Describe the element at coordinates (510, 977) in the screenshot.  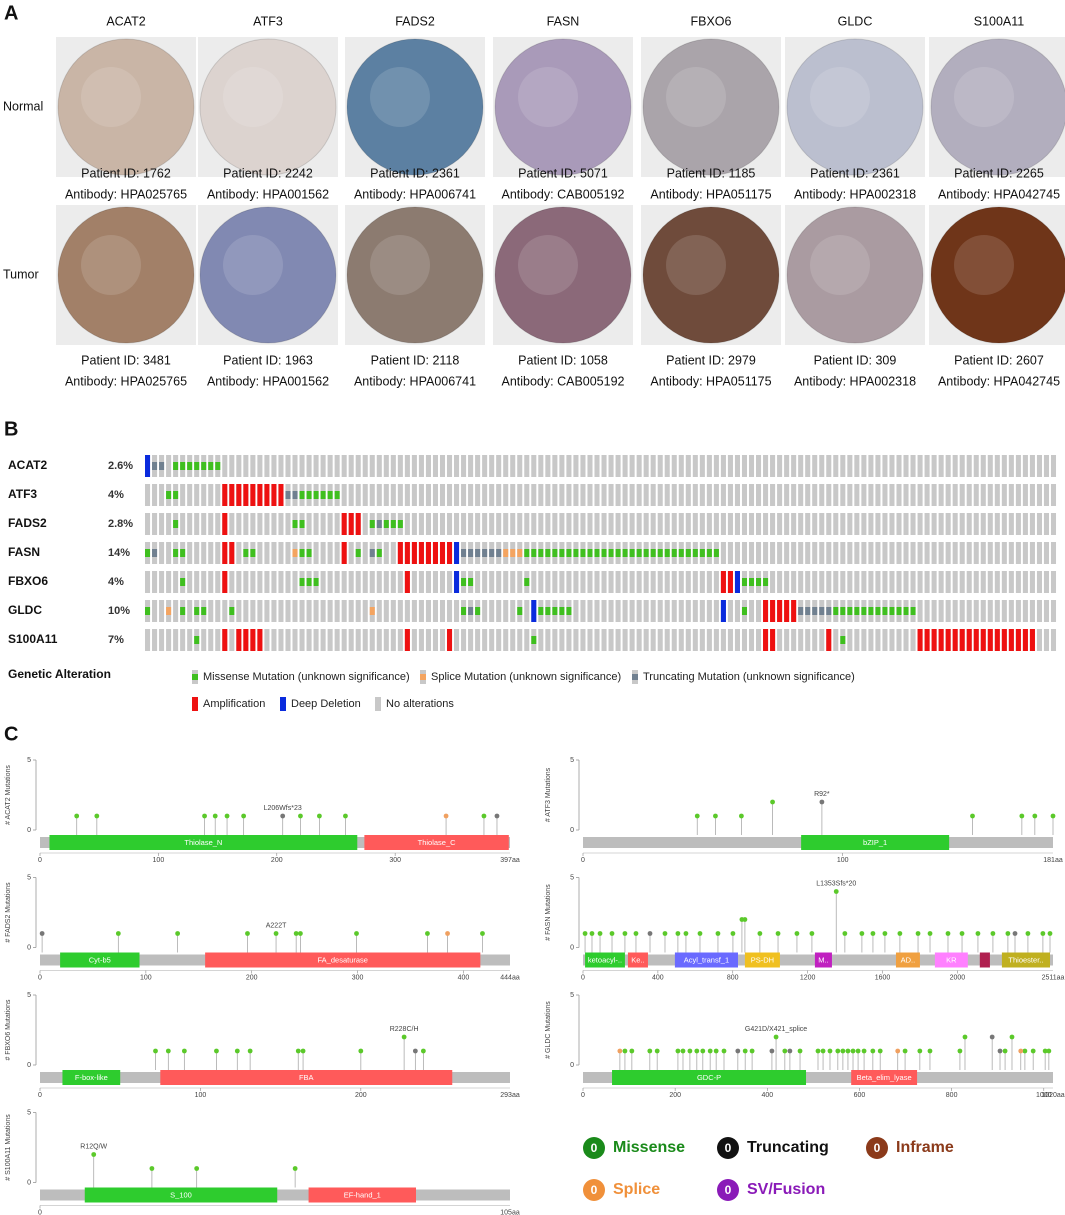
I see `protein-length: 444aa` at that location.